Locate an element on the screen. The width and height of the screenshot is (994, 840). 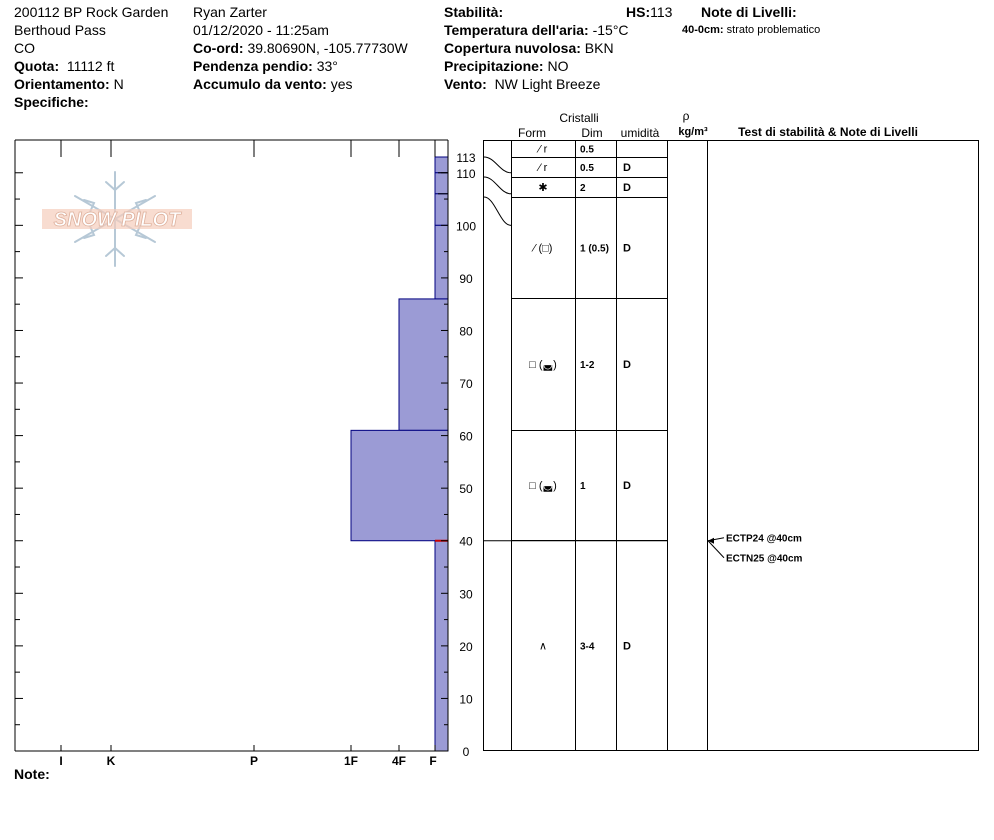
sky-cover: Copertura nuvolosa: BKN is located at coordinates (529, 48).